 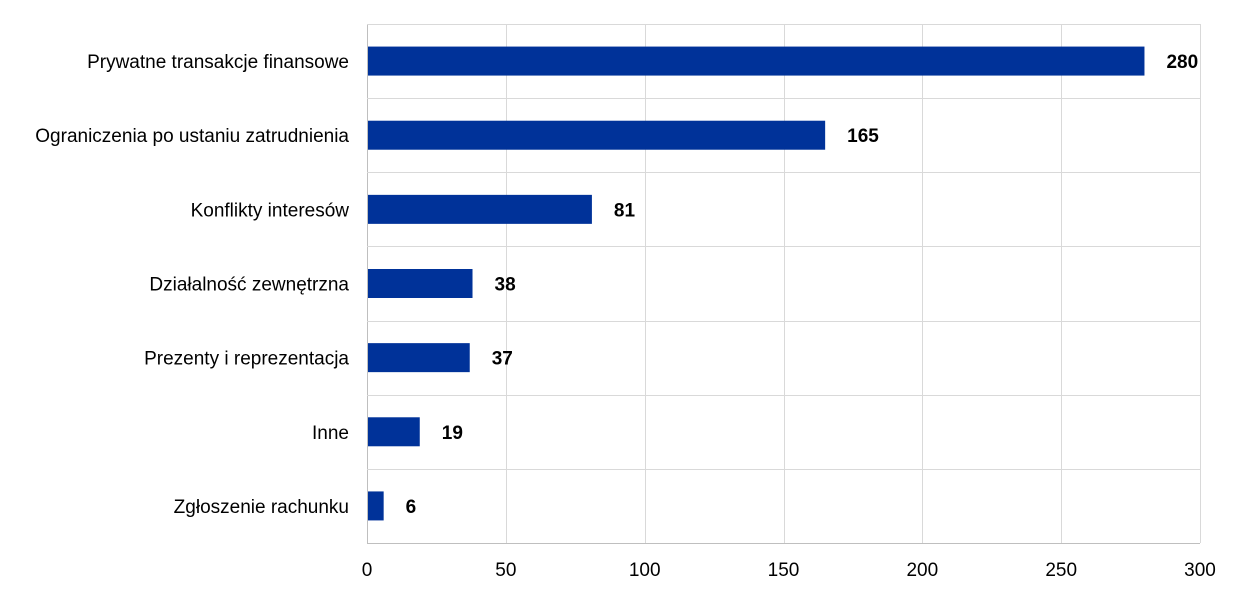 I want to click on value-label: 19, so click(x=452, y=433).